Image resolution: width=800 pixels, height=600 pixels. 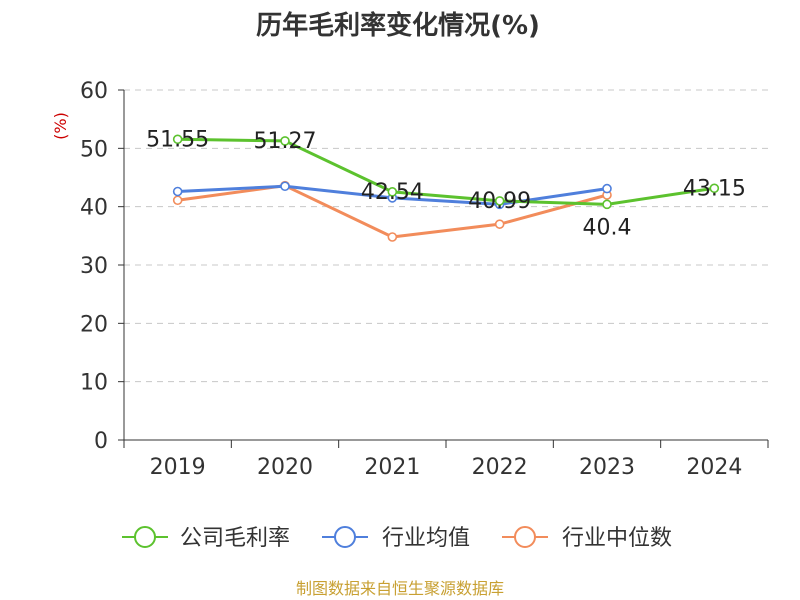 I want to click on legend-label-0: 公司毛利率, so click(x=235, y=538).